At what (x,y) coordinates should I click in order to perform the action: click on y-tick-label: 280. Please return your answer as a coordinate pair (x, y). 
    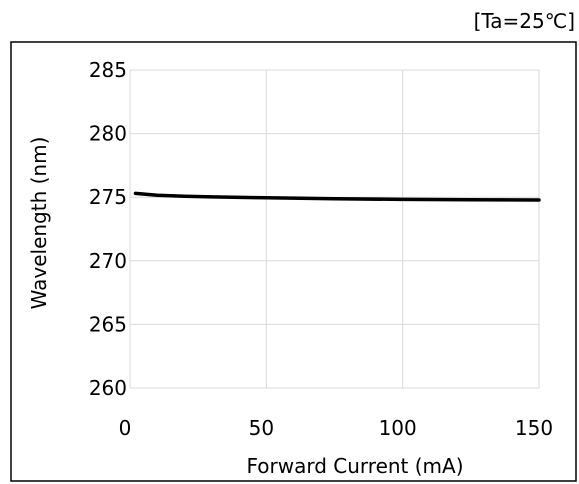
    Looking at the image, I should click on (108, 134).